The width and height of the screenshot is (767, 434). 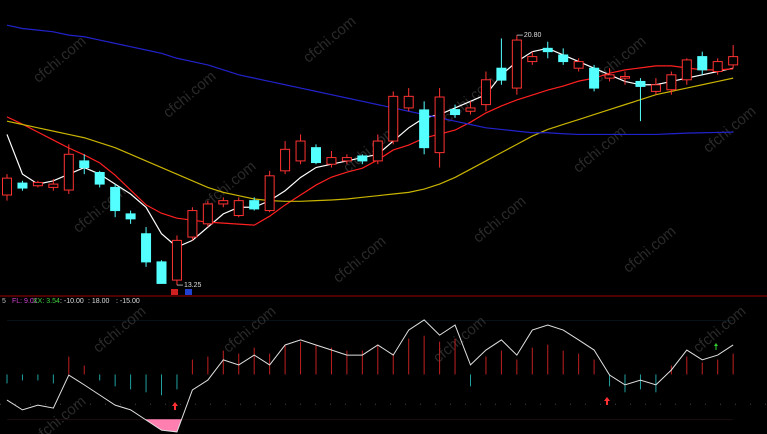 What do you see at coordinates (533, 35) in the screenshot?
I see `annotation: 20.80` at bounding box center [533, 35].